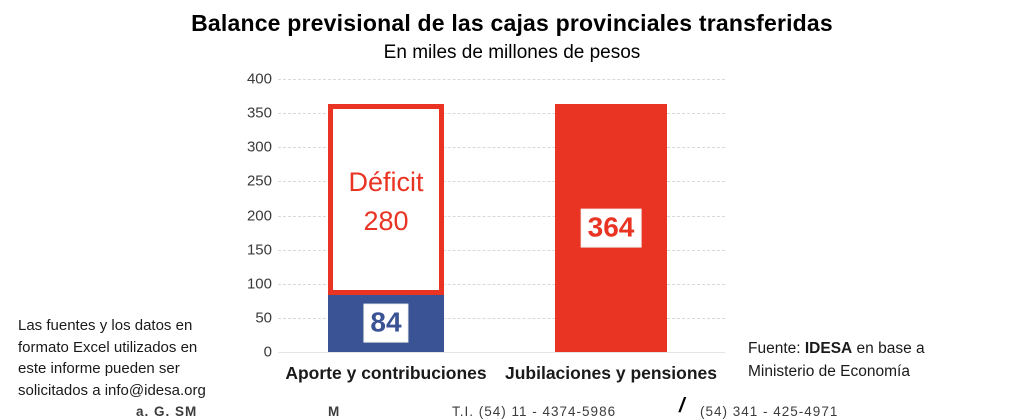  I want to click on footer-cutoff-fragment: (54) 341 - 425-4971, so click(769, 411).